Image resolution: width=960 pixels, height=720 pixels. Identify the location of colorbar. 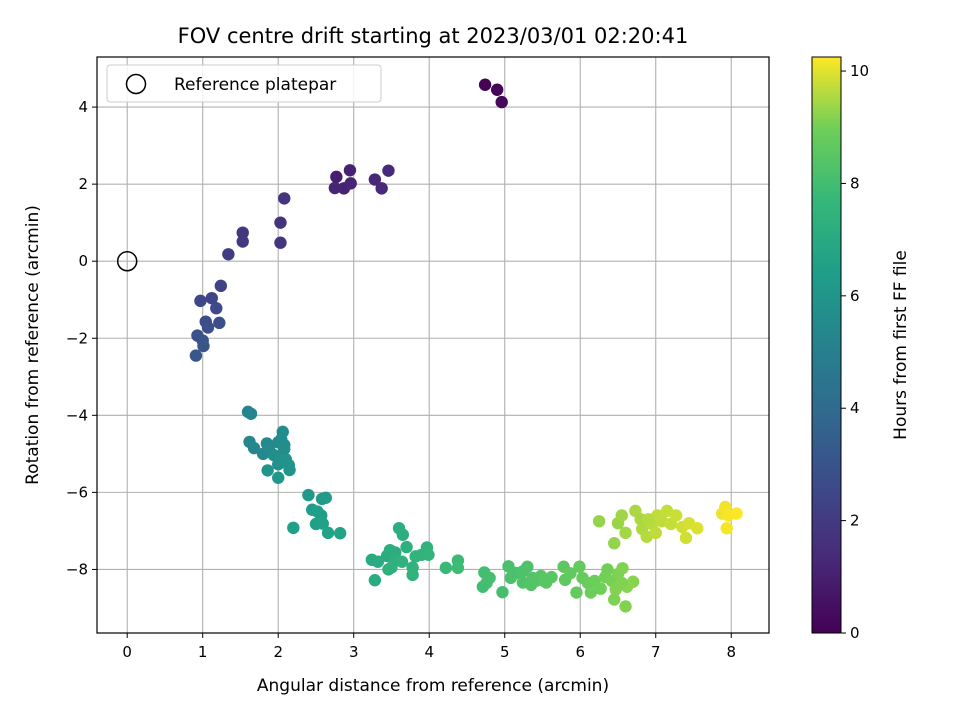
(826, 345).